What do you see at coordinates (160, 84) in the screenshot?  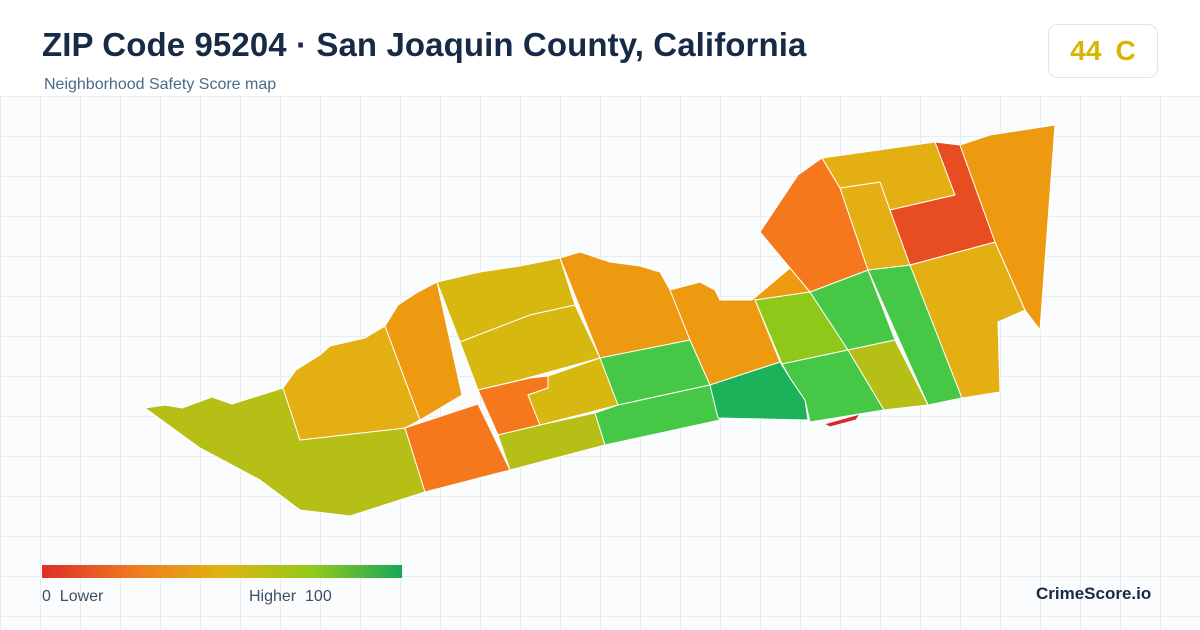 I see `page-subtitle: Neighborhood Safety Score map` at bounding box center [160, 84].